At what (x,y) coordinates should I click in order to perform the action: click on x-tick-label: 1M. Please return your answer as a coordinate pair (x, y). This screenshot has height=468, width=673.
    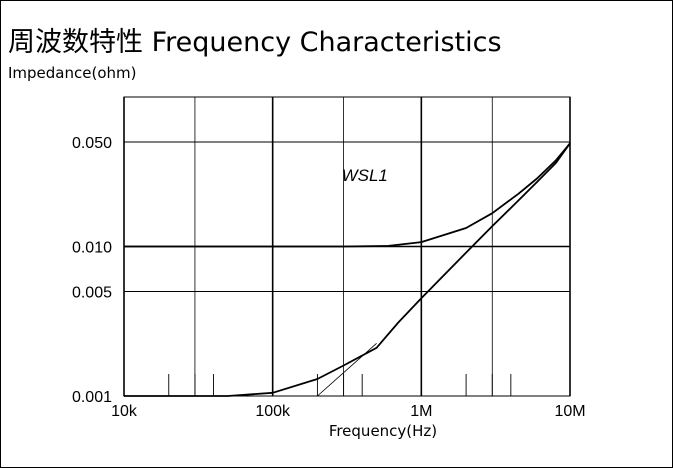
    Looking at the image, I should click on (421, 411).